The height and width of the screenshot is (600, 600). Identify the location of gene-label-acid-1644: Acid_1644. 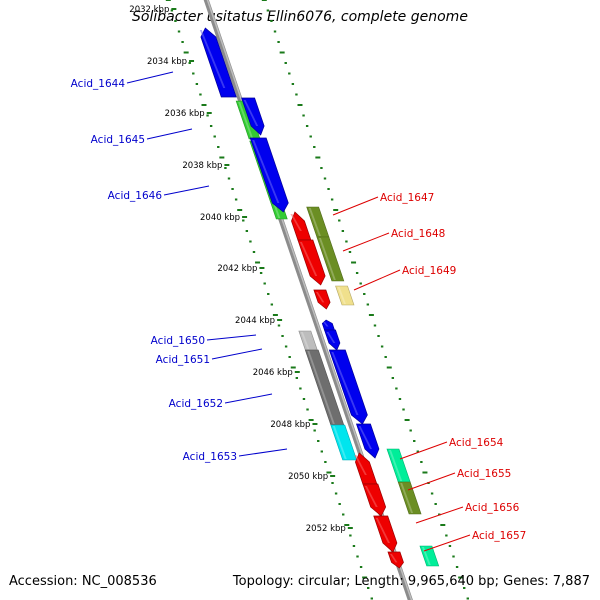
(98, 84).